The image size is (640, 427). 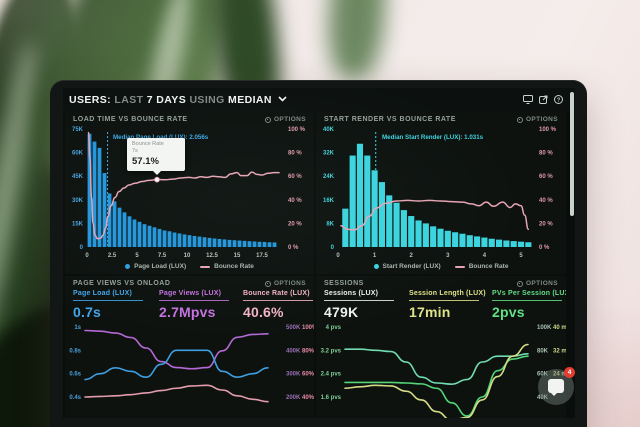 What do you see at coordinates (329, 177) in the screenshot?
I see `svg-text: 24K` at bounding box center [329, 177].